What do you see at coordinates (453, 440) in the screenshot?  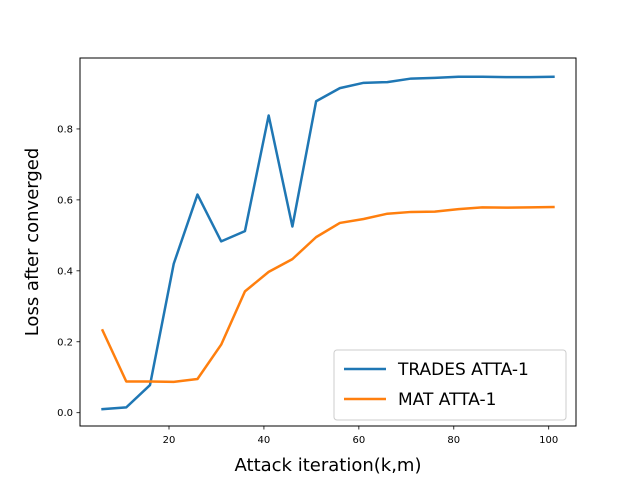 I see `x-tick-label: 80` at bounding box center [453, 440].